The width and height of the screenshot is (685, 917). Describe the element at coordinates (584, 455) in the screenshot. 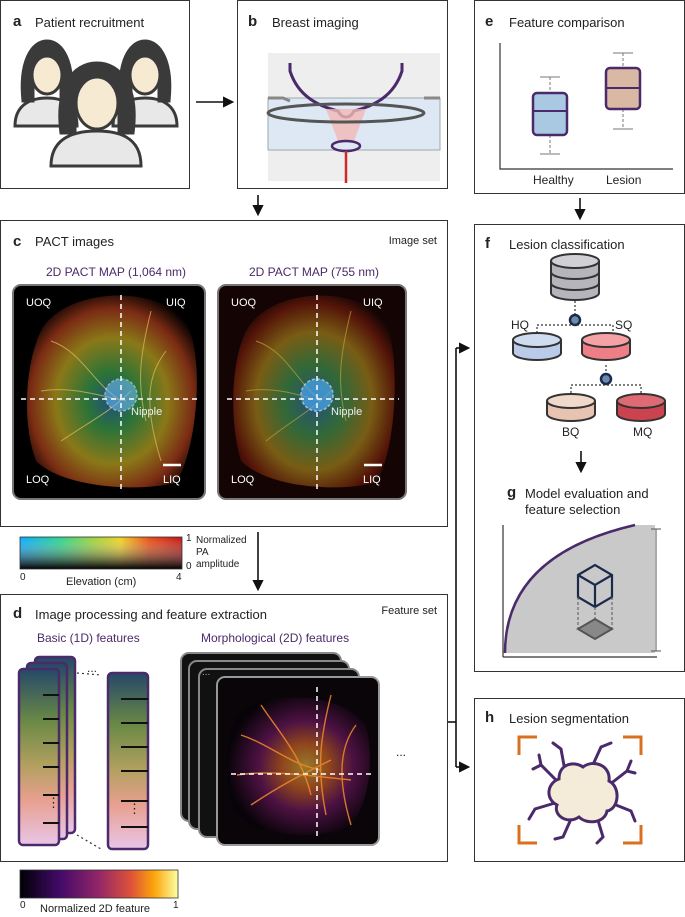

I see `classification-tree` at that location.